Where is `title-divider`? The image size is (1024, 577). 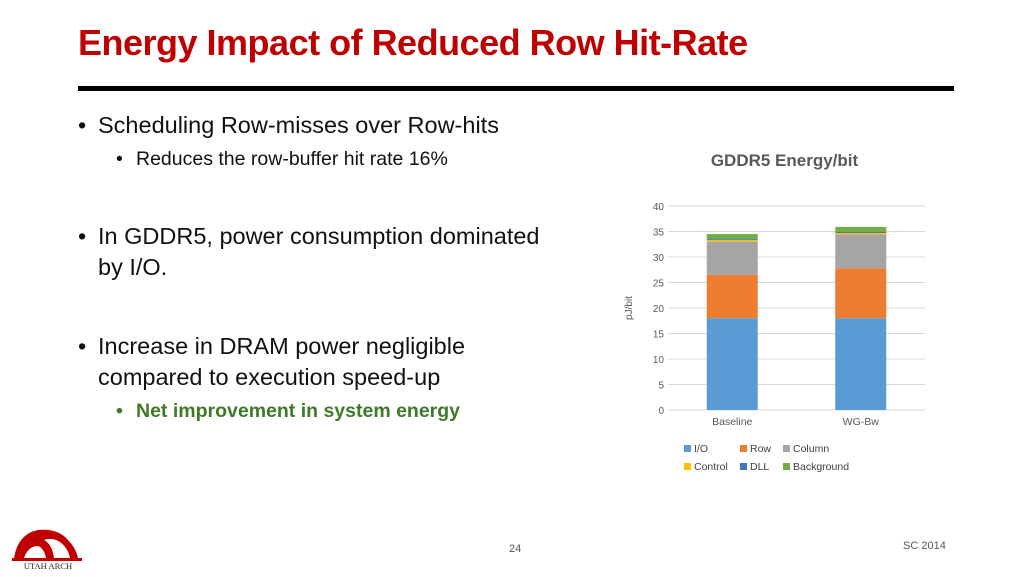
title-divider is located at coordinates (516, 88).